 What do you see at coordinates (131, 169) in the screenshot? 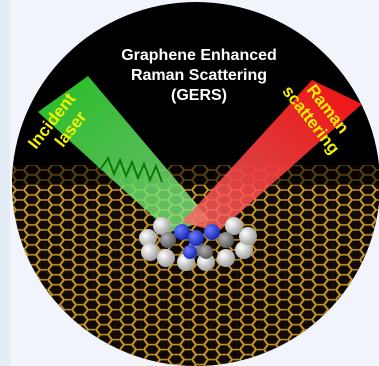
I see `wave-icon` at bounding box center [131, 169].